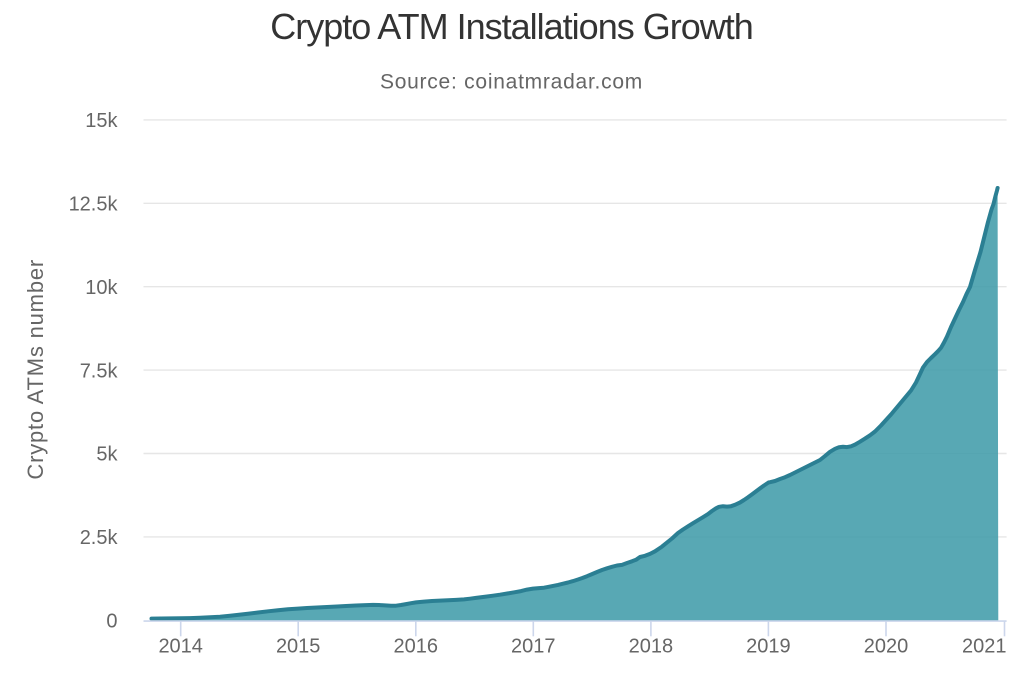  Describe the element at coordinates (511, 26) in the screenshot. I see `svg-text:Crypto ATM Installations Growt: Crypto ATM Installations Growth` at that location.